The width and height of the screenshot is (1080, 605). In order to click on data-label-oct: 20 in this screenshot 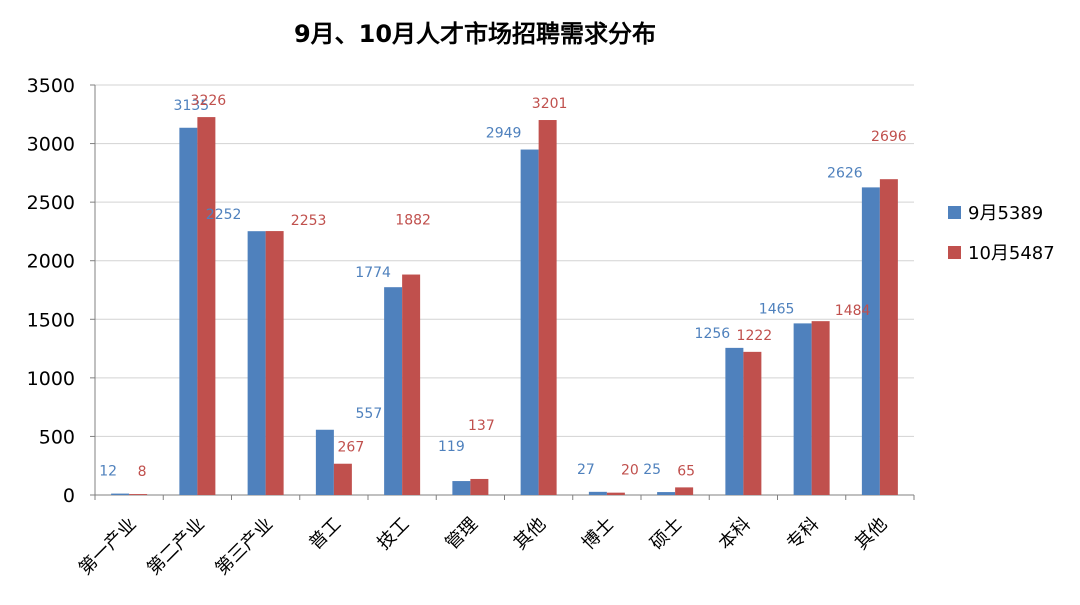, I will do `click(630, 471)`.